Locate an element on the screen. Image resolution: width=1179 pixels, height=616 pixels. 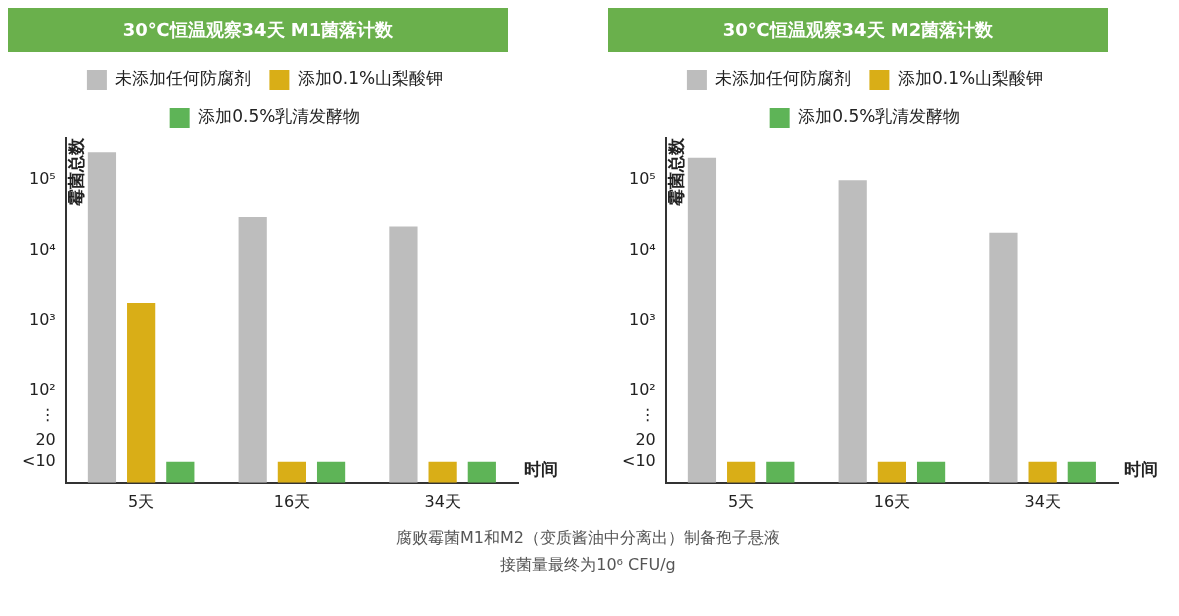
text: 接菌量最终为10⁶ CFU/g is located at coordinates (588, 565).